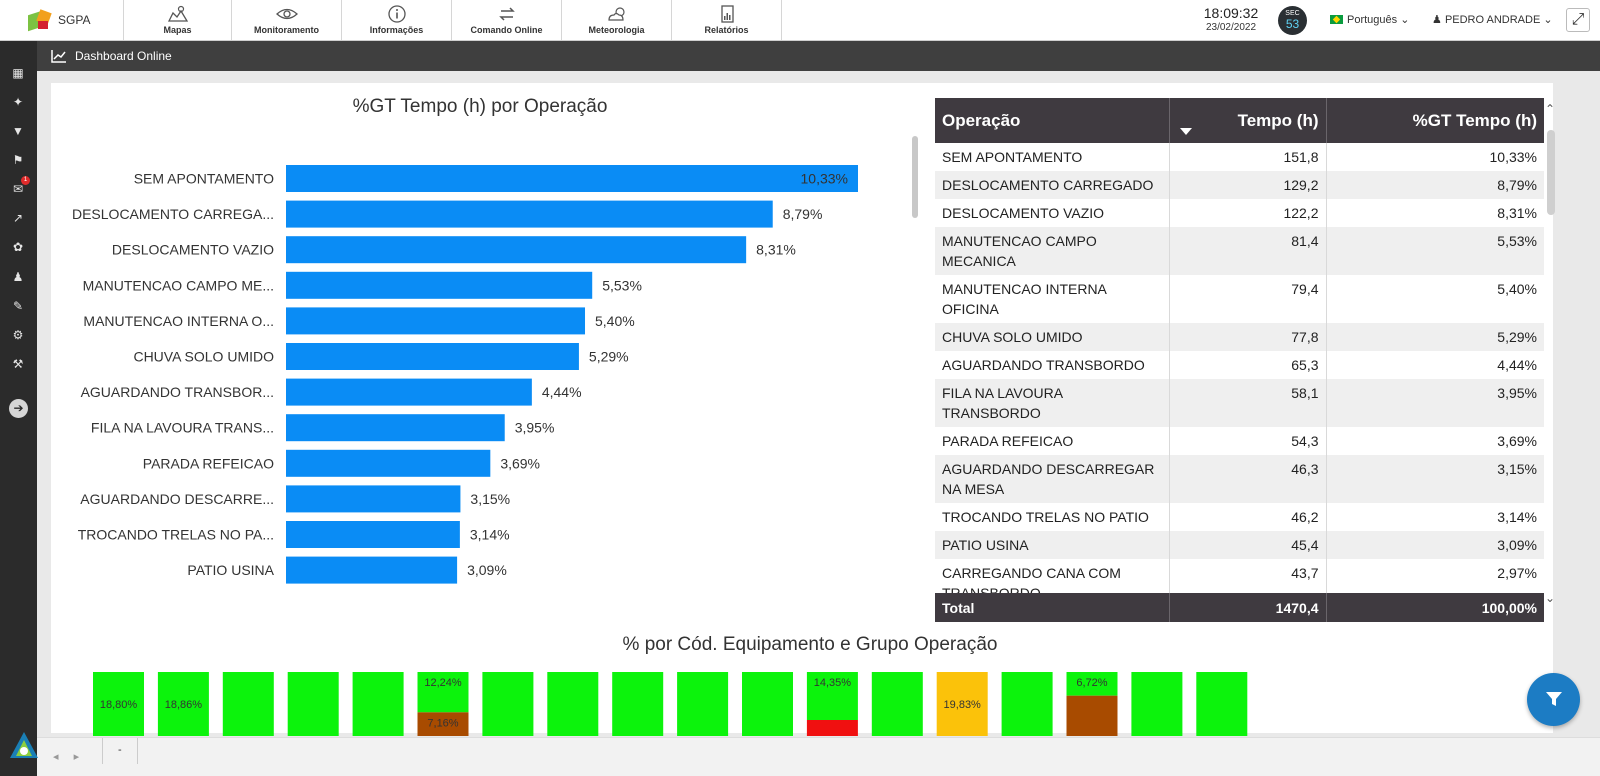  I want to click on filter-icon: ▼, so click(18, 131).